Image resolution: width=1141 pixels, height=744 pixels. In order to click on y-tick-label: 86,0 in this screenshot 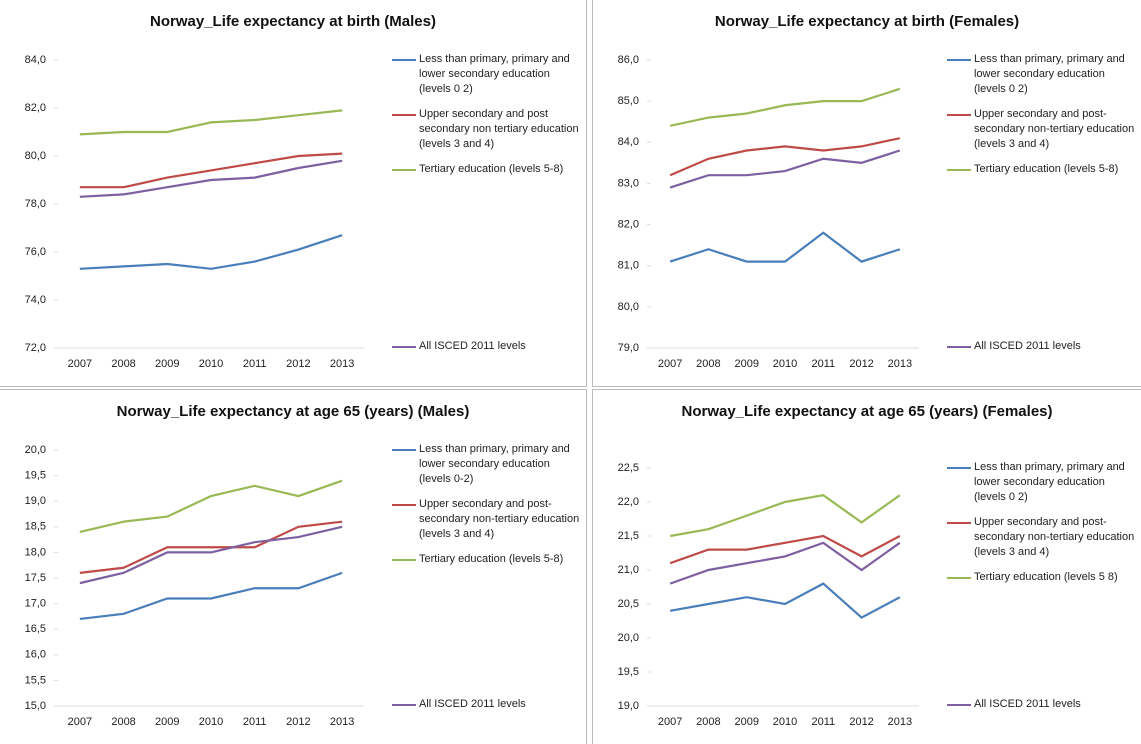, I will do `click(628, 60)`.